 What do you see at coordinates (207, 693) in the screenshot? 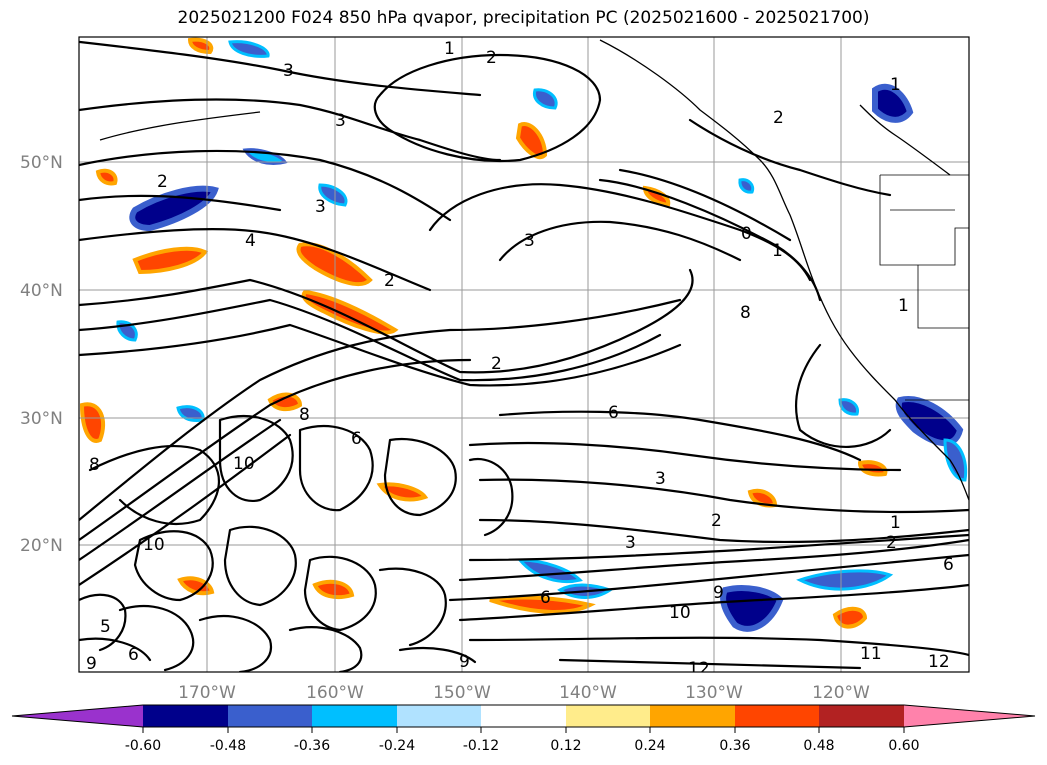
I see `lon-label-170w: 170°W` at bounding box center [207, 693].